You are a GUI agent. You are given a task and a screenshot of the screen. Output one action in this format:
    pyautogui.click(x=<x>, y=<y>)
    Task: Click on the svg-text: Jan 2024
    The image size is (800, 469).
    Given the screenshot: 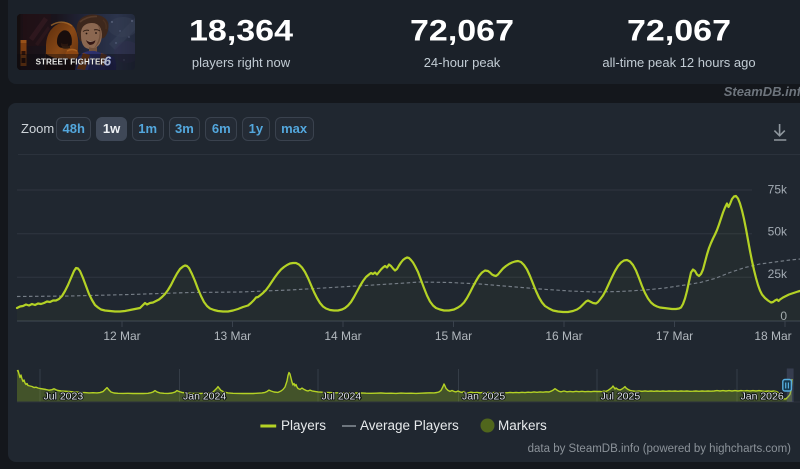 What is the action you would take?
    pyautogui.click(x=204, y=397)
    